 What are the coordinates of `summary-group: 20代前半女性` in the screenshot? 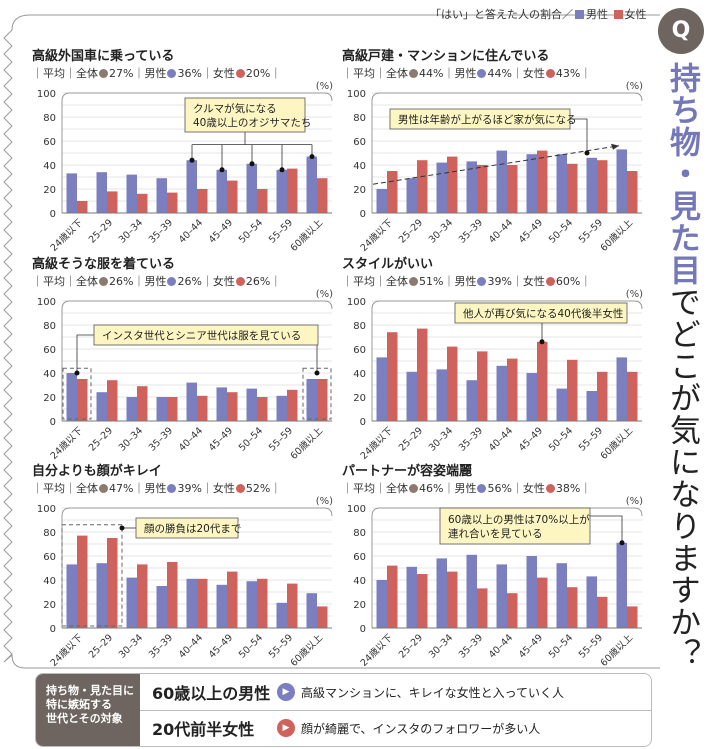 It's located at (203, 729).